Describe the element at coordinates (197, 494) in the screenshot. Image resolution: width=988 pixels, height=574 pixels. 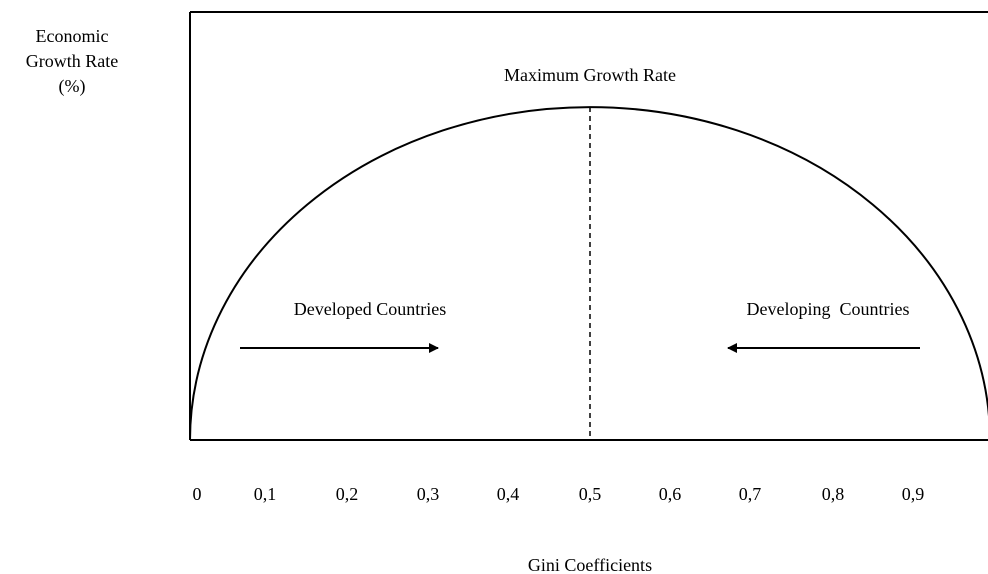
I see `x-tick-label: 0` at that location.